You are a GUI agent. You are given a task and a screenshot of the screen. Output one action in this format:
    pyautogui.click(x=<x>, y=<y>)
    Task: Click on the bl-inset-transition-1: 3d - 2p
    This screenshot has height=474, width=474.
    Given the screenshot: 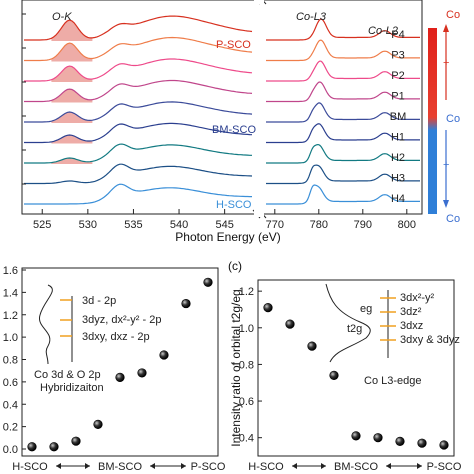 What is the action you would take?
    pyautogui.click(x=99, y=301)
    